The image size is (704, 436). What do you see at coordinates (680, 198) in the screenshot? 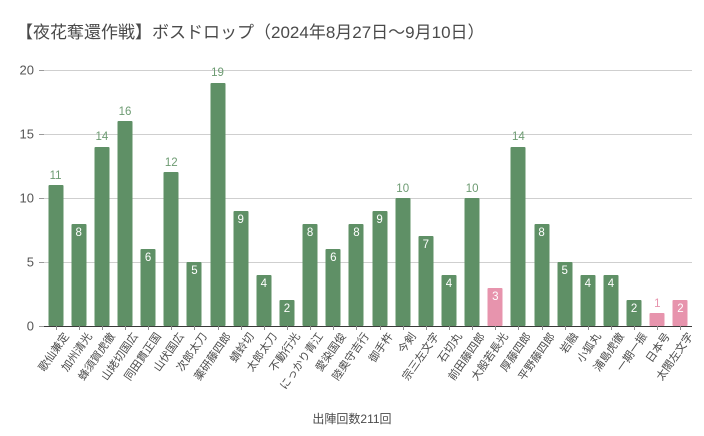
I see `bar-slot: 2` at bounding box center [680, 198].